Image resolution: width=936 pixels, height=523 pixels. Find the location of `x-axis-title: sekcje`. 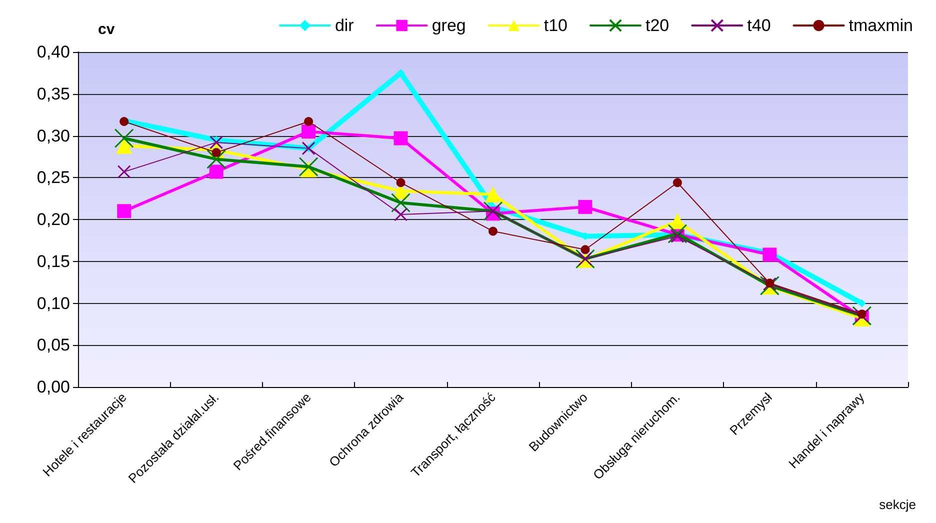

x-axis-title: sekcje is located at coordinates (897, 504).